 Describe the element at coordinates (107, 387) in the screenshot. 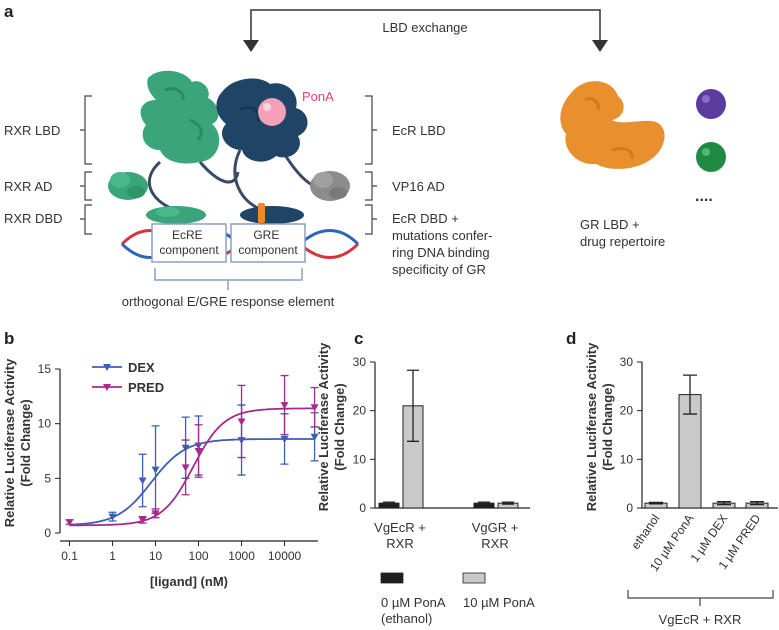

I see `legend-marker-pred` at that location.